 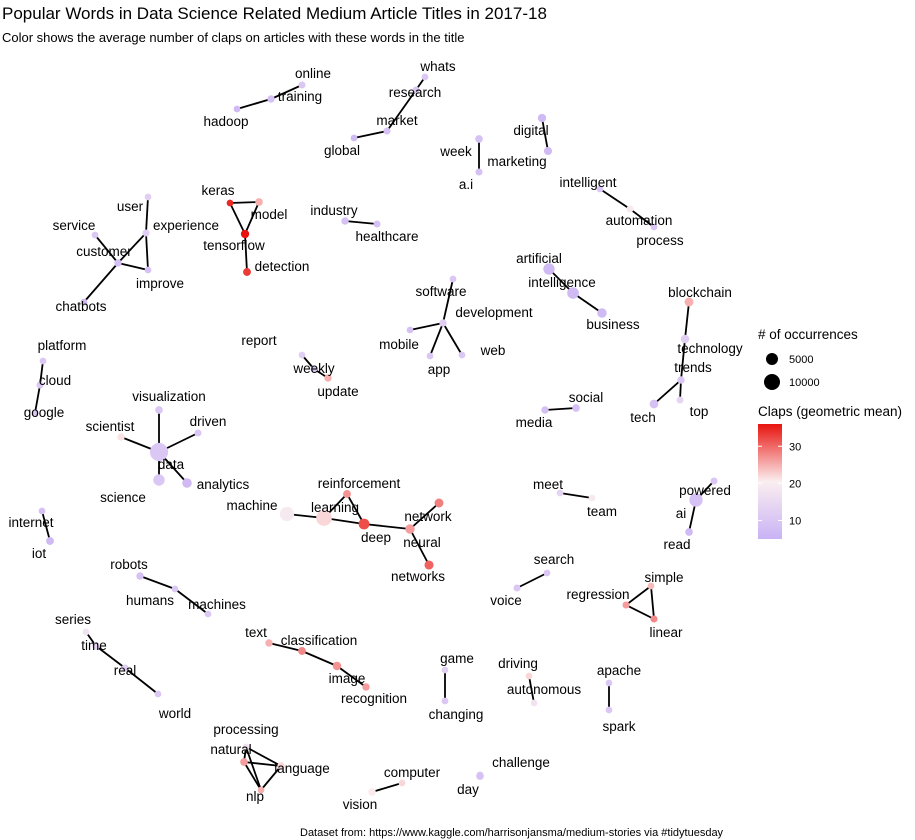 What do you see at coordinates (313, 73) in the screenshot?
I see `node-label-online: online` at bounding box center [313, 73].